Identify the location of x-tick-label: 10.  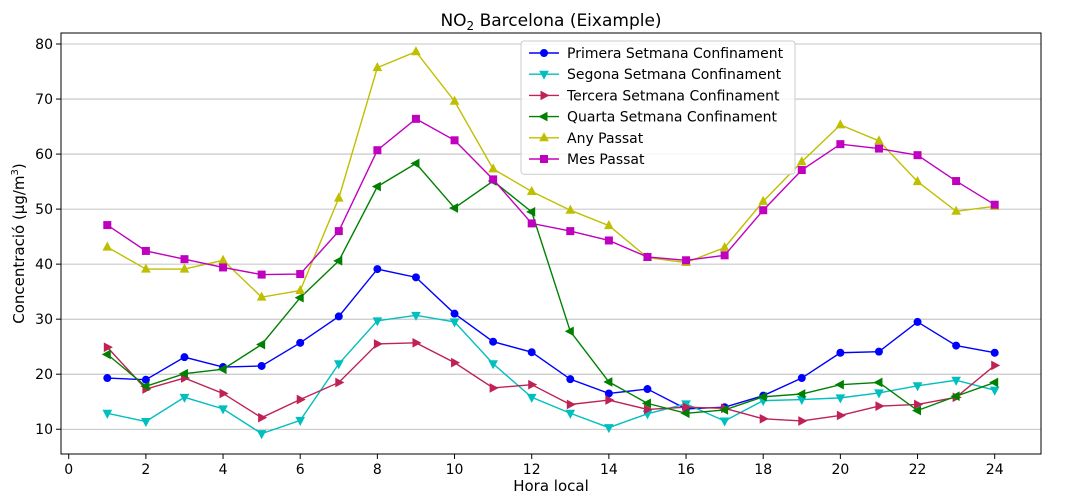
(455, 470).